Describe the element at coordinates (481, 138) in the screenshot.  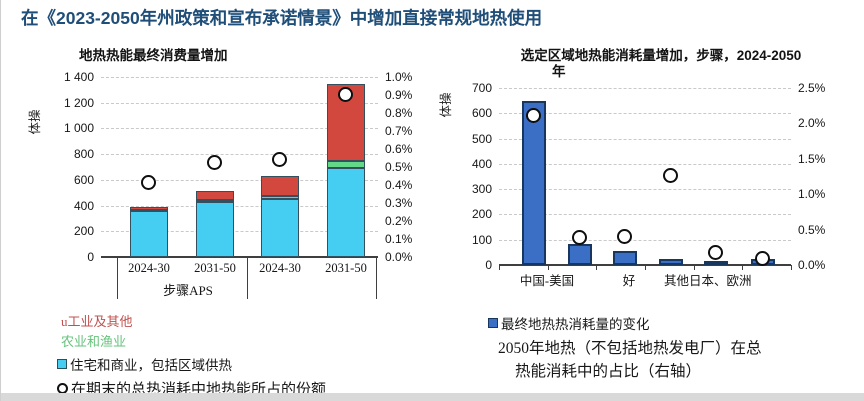
I see `left-axis-tick-label: 500` at that location.